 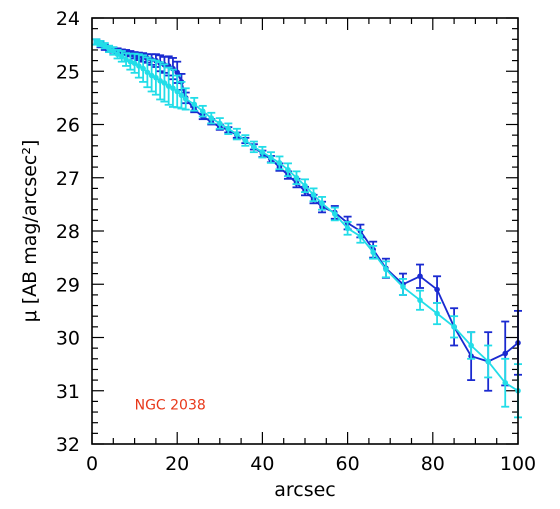 I want to click on y-tick-label: 26, so click(x=68, y=126).